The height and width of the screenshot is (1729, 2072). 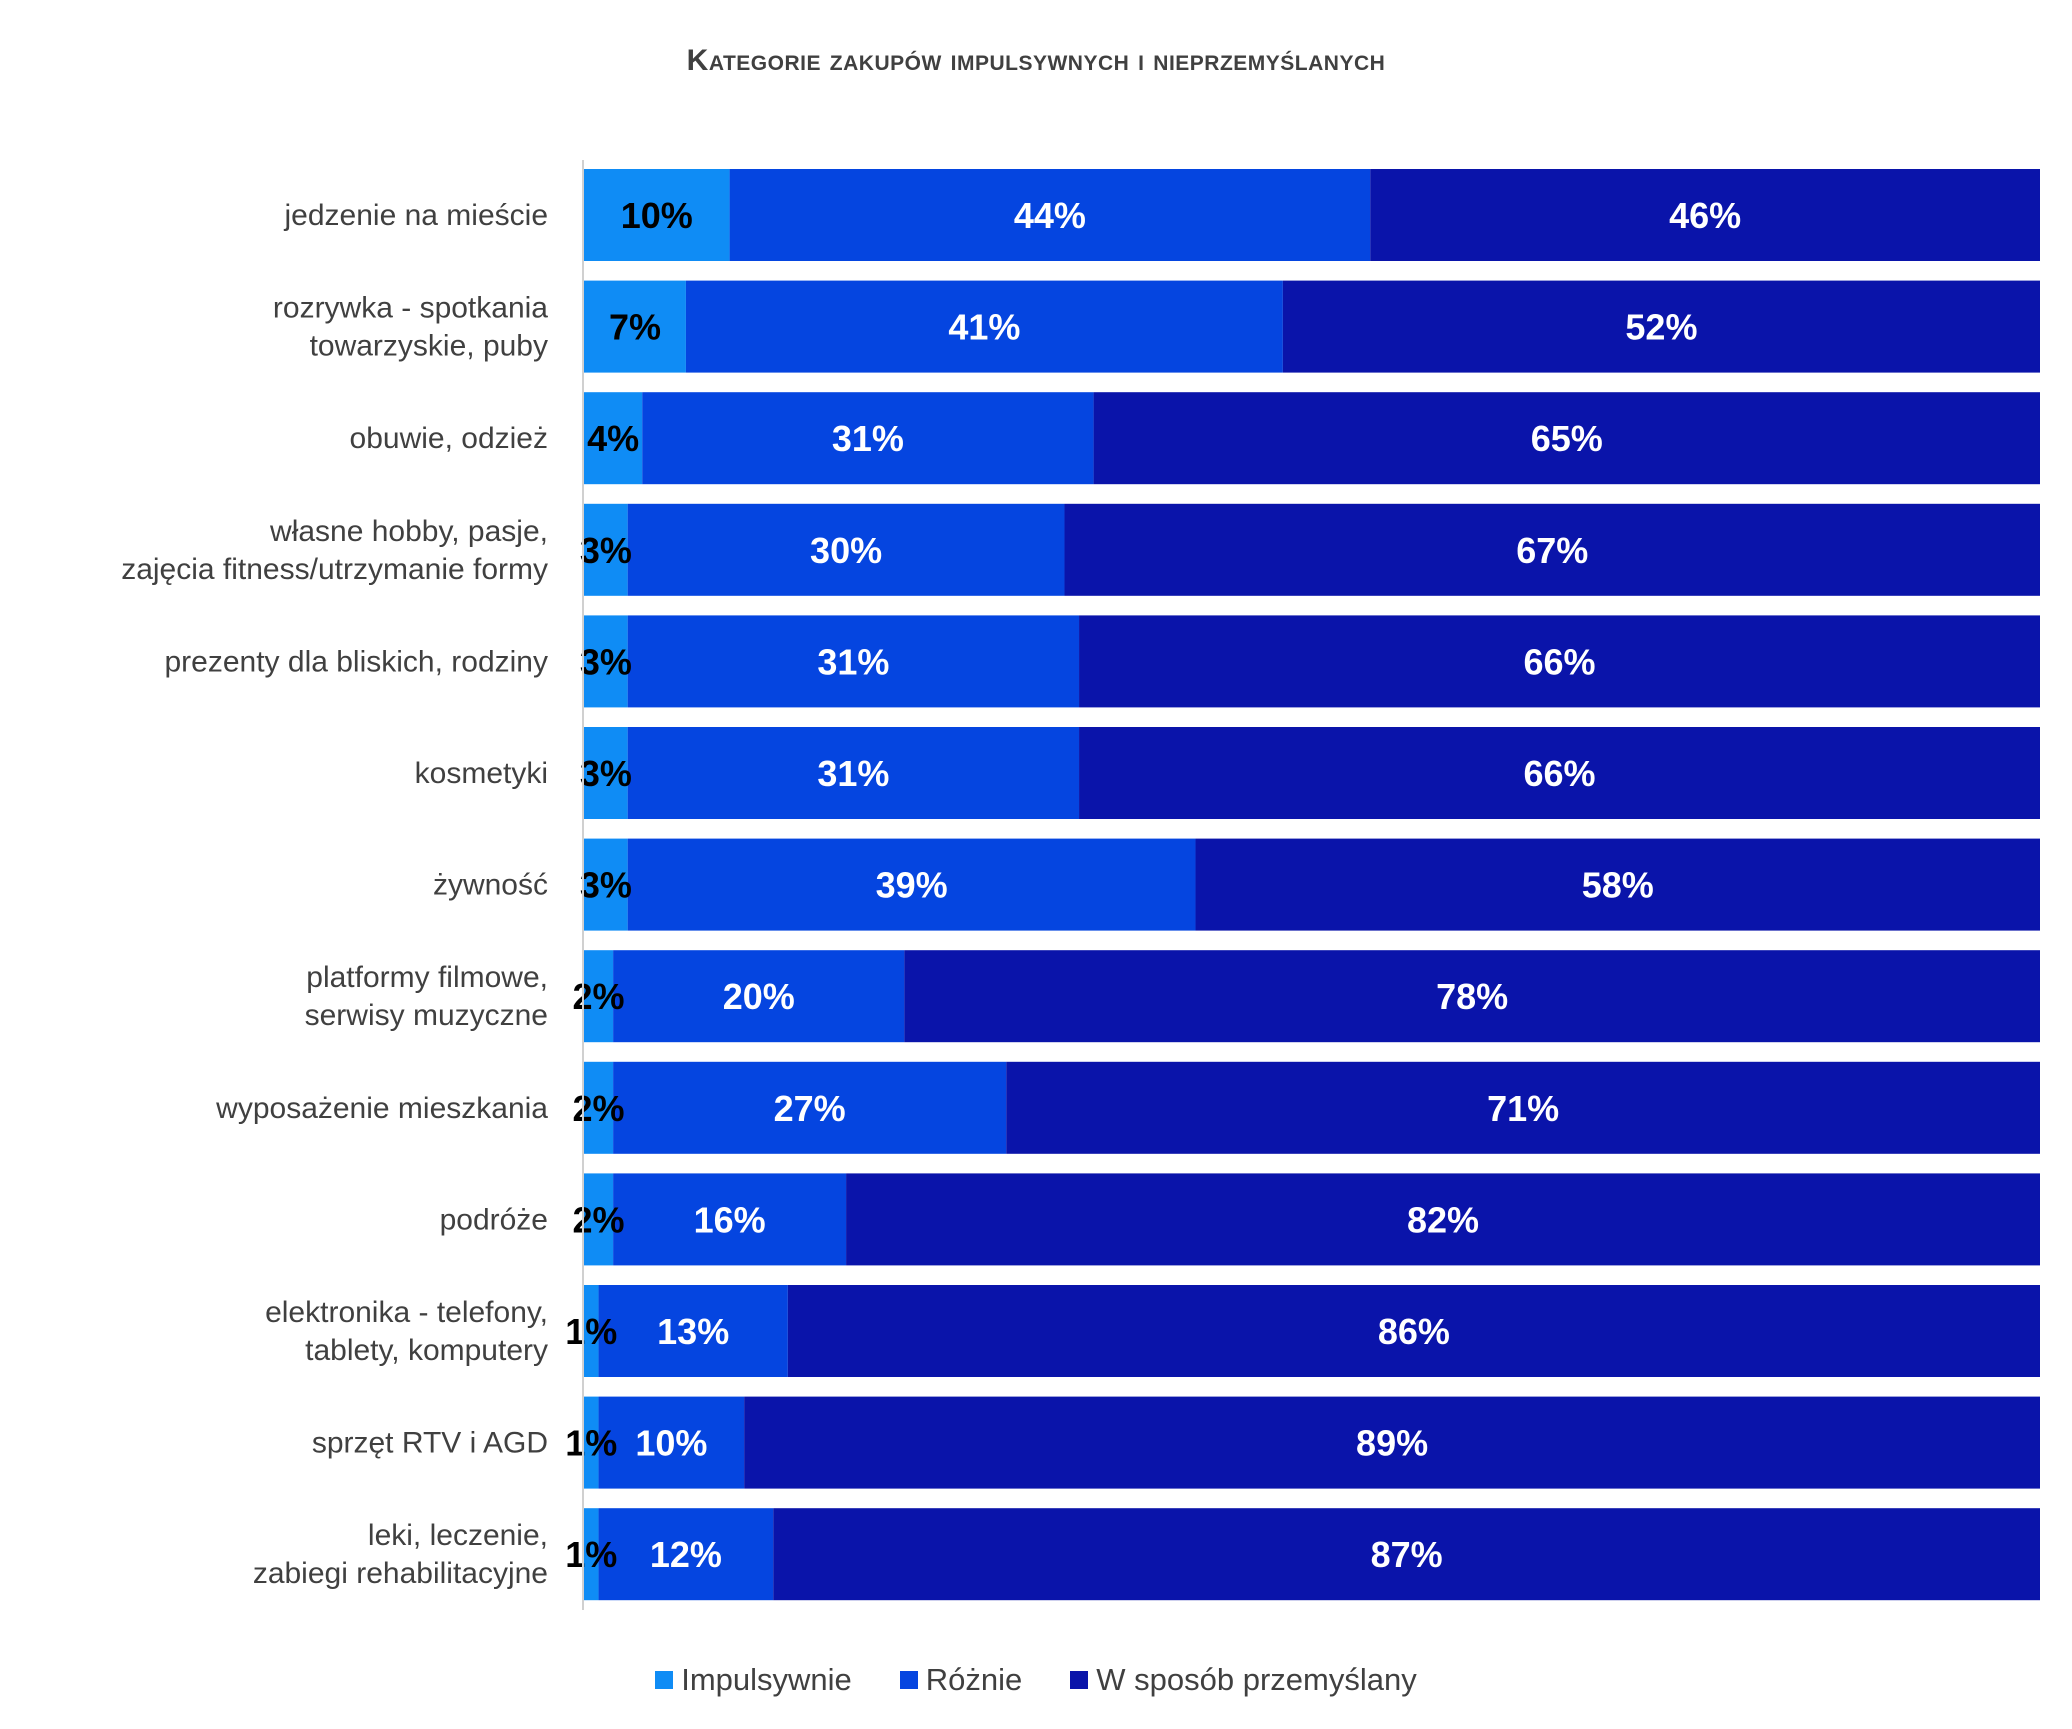 I want to click on category-label-line: towarzyskie, puby, so click(x=429, y=346).